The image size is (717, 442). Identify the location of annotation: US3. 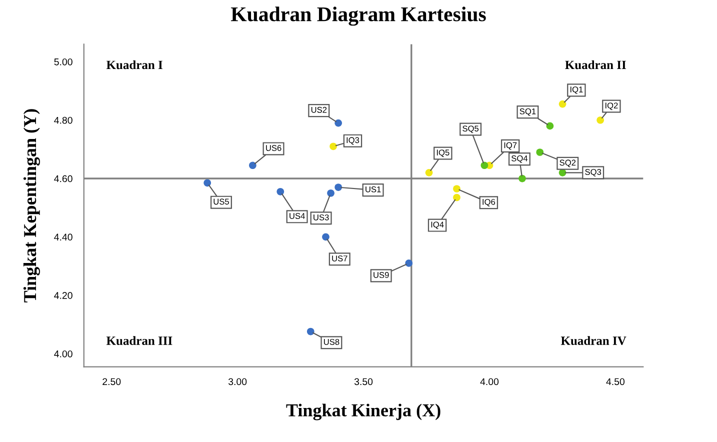
(321, 217).